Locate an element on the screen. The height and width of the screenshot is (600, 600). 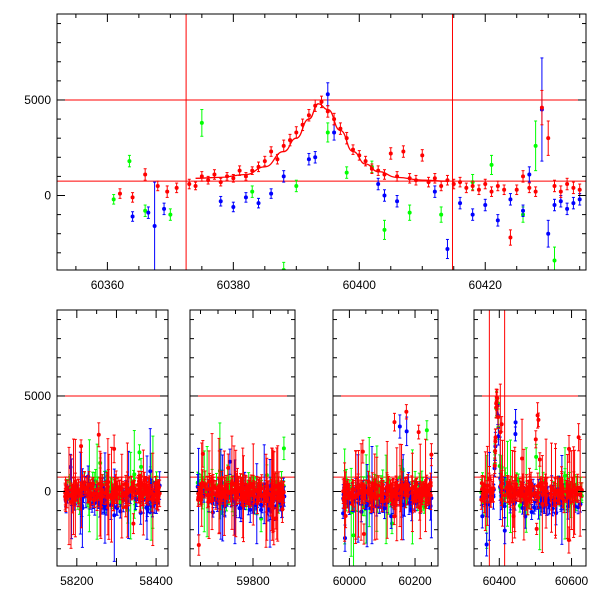
plot-frame is located at coordinates (242, 438).